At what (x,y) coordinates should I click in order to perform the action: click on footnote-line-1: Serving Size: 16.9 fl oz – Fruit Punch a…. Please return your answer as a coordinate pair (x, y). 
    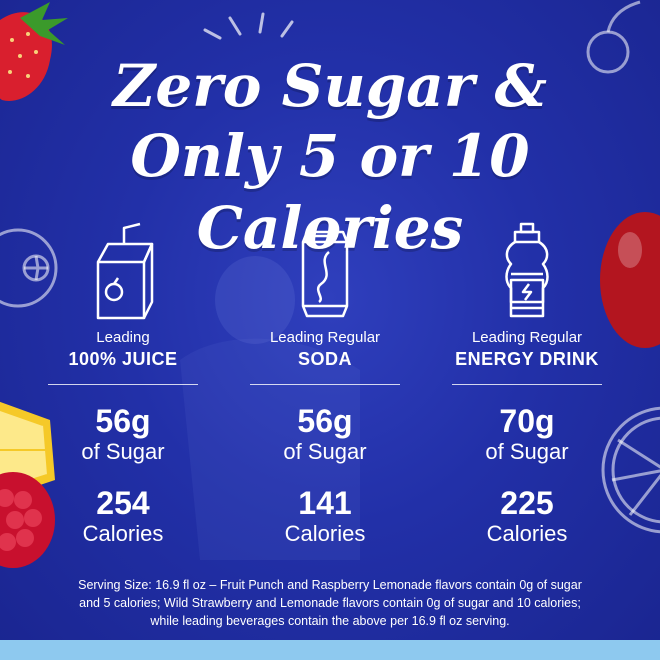
    Looking at the image, I should click on (330, 585).